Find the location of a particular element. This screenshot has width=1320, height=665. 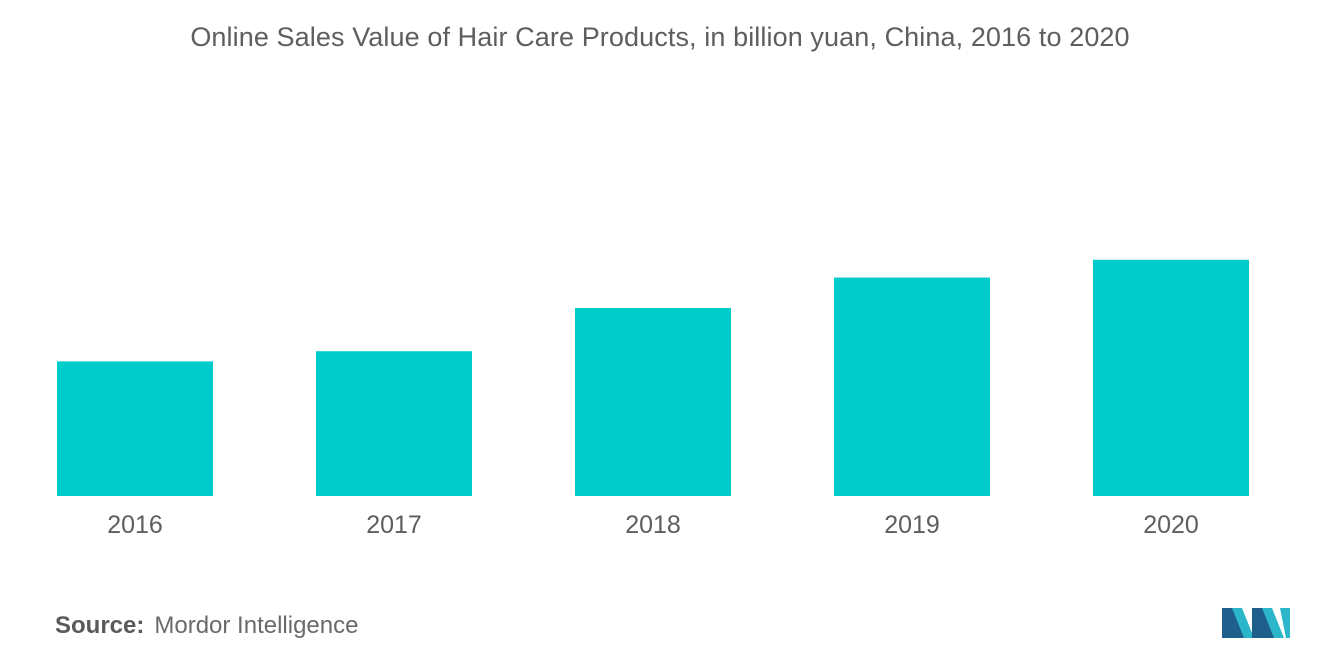

x-tick-label-2017: 2017 is located at coordinates (394, 525).